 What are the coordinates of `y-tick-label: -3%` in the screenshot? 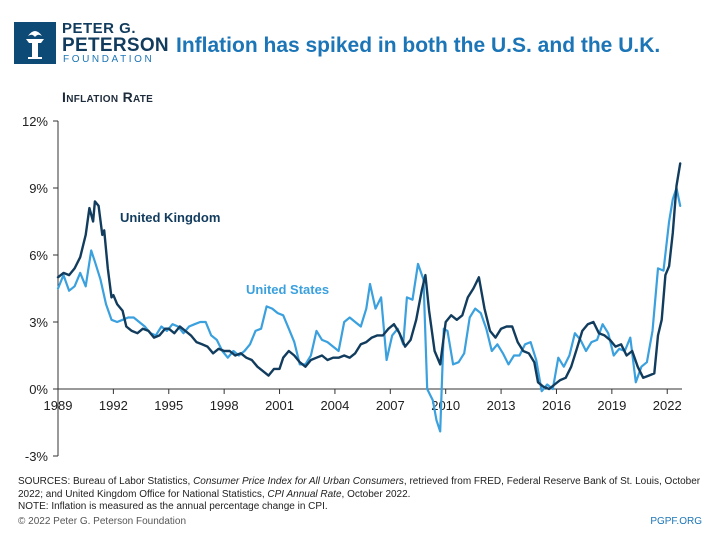 It's located at (37, 456).